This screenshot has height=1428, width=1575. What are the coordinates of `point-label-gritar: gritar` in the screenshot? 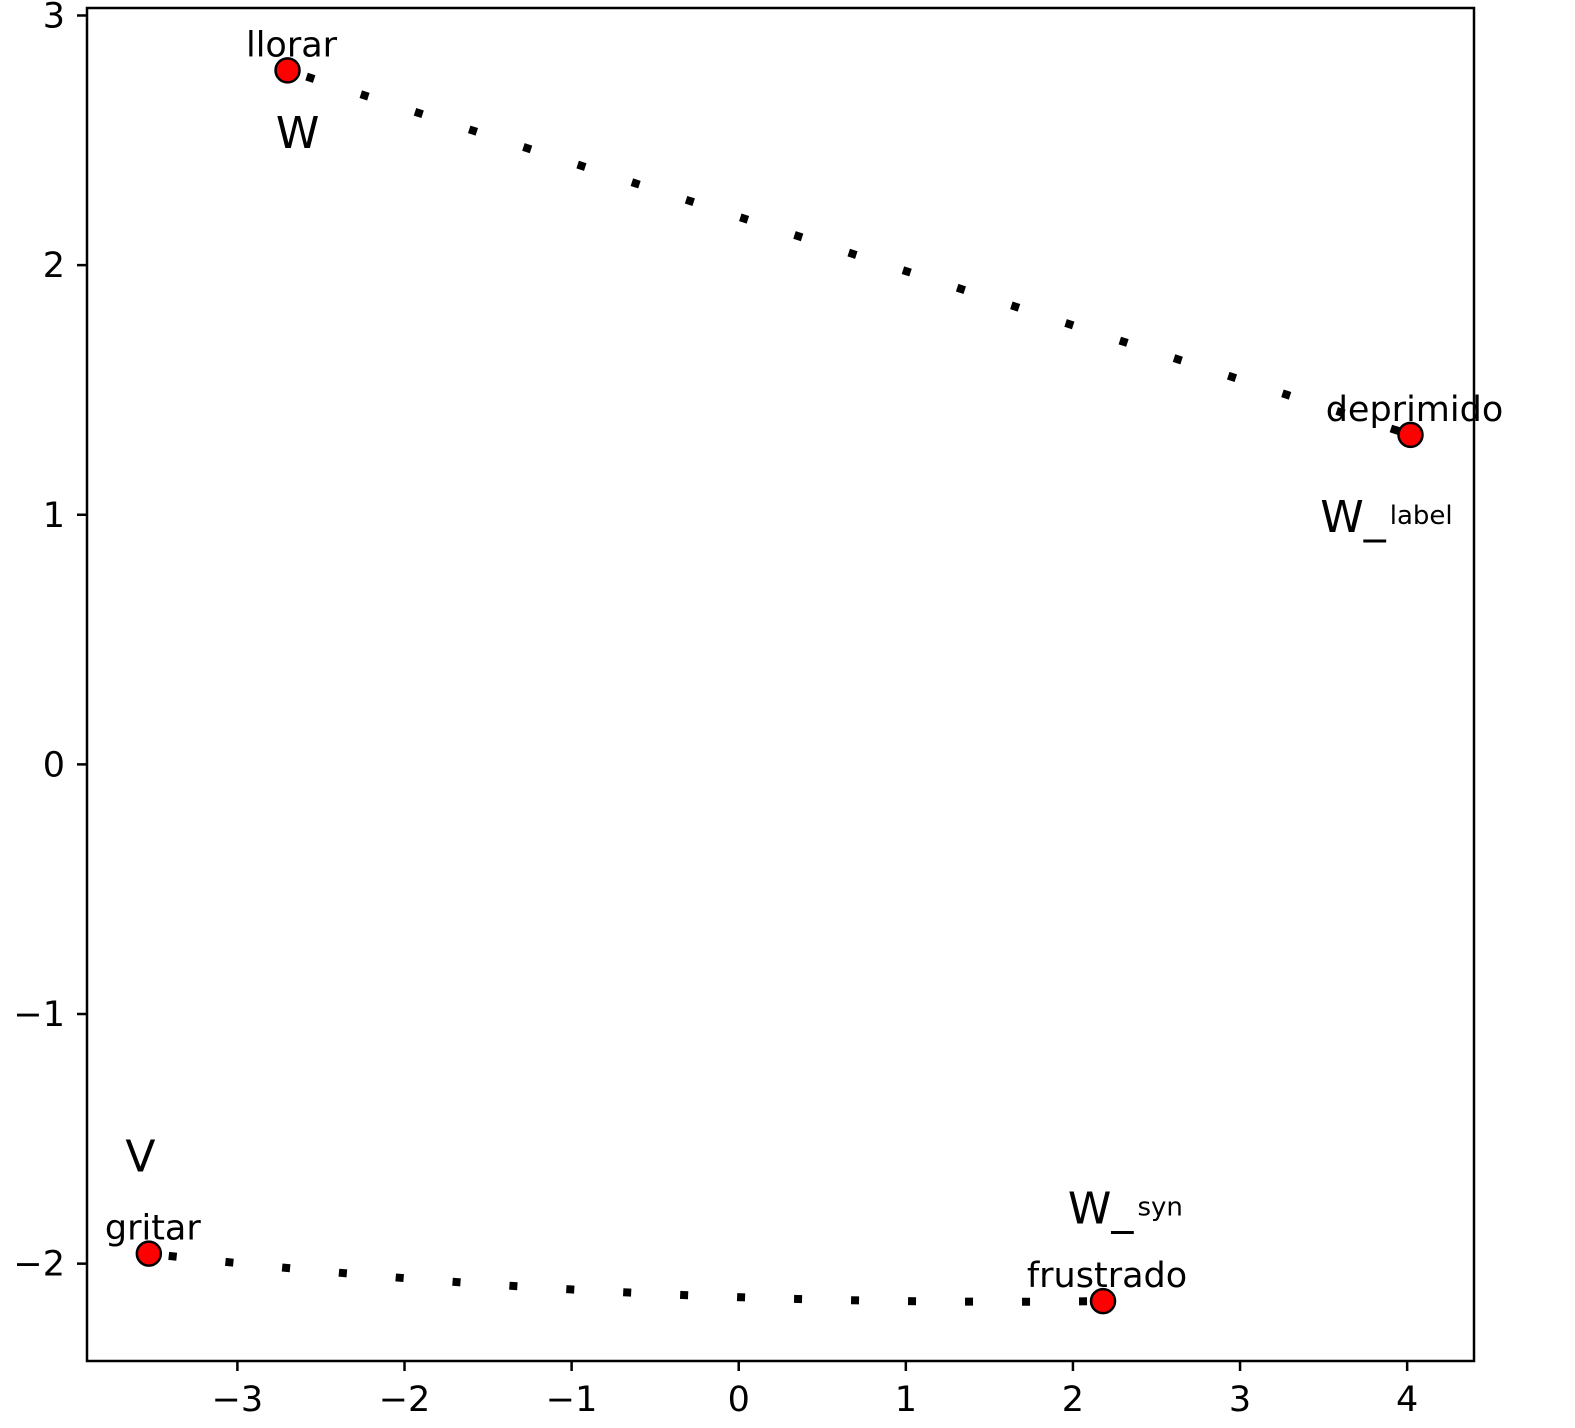 It's located at (153, 1229).